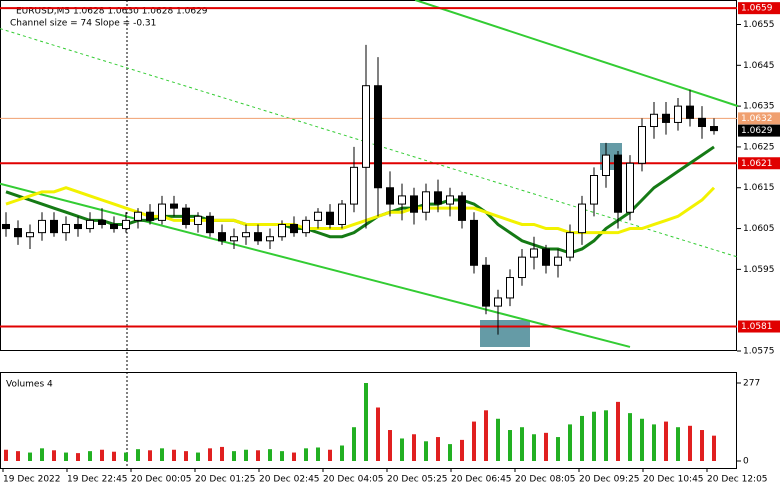 Image resolution: width=781 pixels, height=489 pixels. Describe the element at coordinates (545, 480) in the screenshot. I see `x-tick-label: 20 Dec 08:05` at that location.